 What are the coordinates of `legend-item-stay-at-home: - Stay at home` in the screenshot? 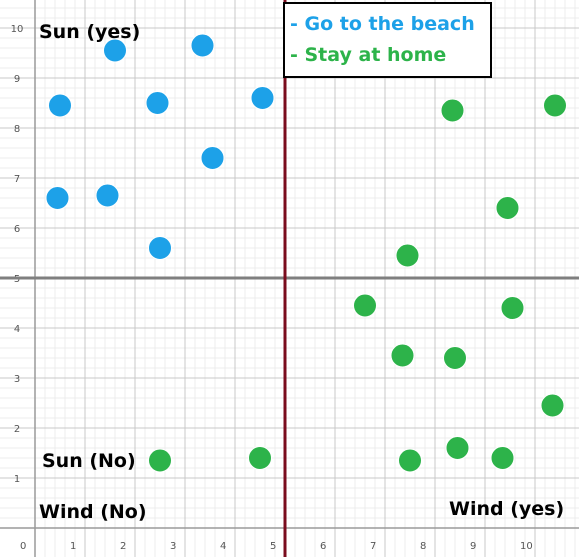 It's located at (368, 55).